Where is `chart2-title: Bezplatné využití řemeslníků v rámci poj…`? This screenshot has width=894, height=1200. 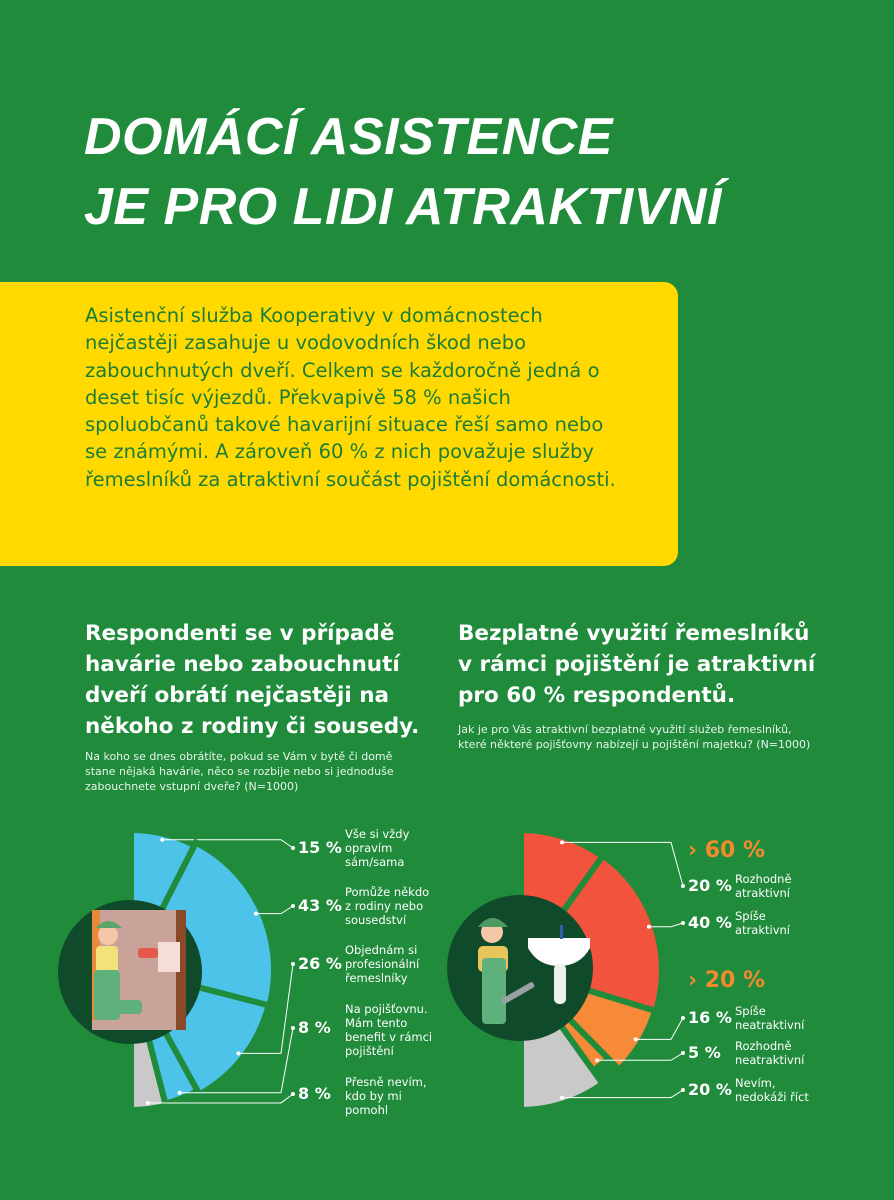 chart2-title: Bezplatné využití řemeslníků v rámci poj… is located at coordinates (637, 664).